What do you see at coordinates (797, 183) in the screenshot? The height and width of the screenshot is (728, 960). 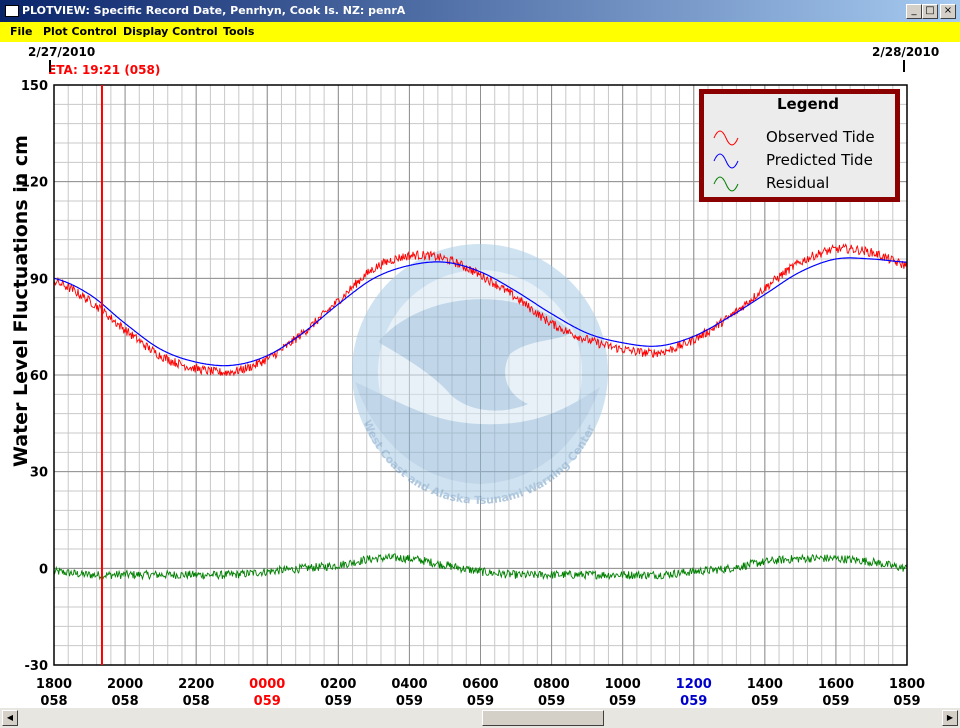 I see `legend-residual-label: Residual` at bounding box center [797, 183].